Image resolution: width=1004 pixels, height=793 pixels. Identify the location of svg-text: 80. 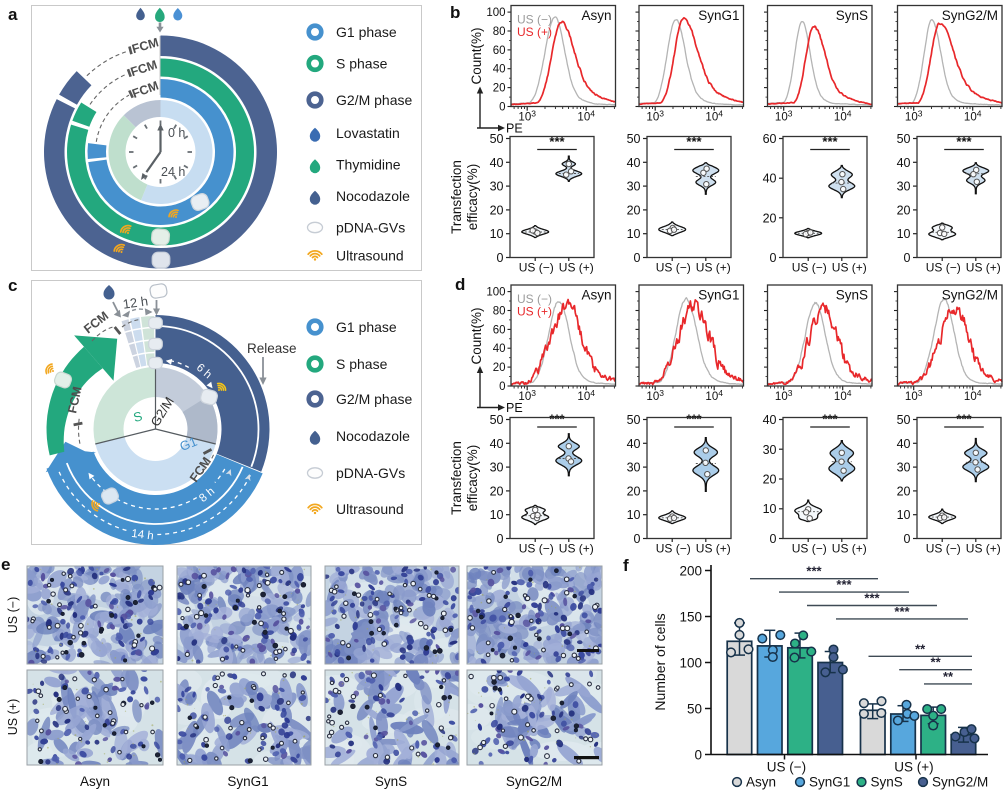
(499, 312).